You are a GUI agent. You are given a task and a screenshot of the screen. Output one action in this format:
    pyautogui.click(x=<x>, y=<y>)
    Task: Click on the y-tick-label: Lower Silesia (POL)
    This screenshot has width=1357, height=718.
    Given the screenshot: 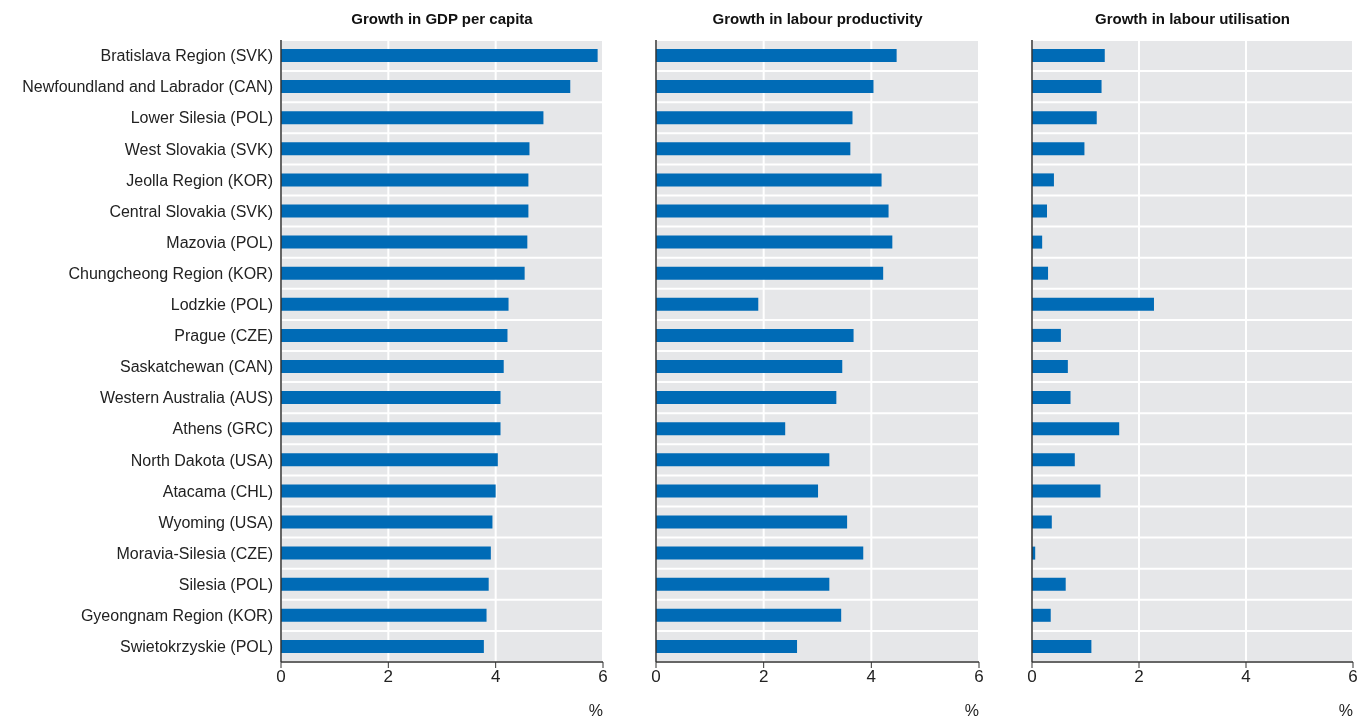 What is the action you would take?
    pyautogui.click(x=201, y=118)
    